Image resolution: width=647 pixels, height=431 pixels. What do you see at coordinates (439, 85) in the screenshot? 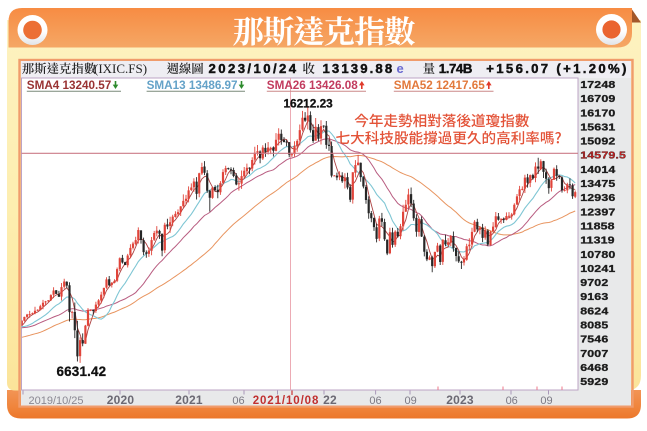
I see `svg-text: SMA52 12417.65` at bounding box center [439, 85].